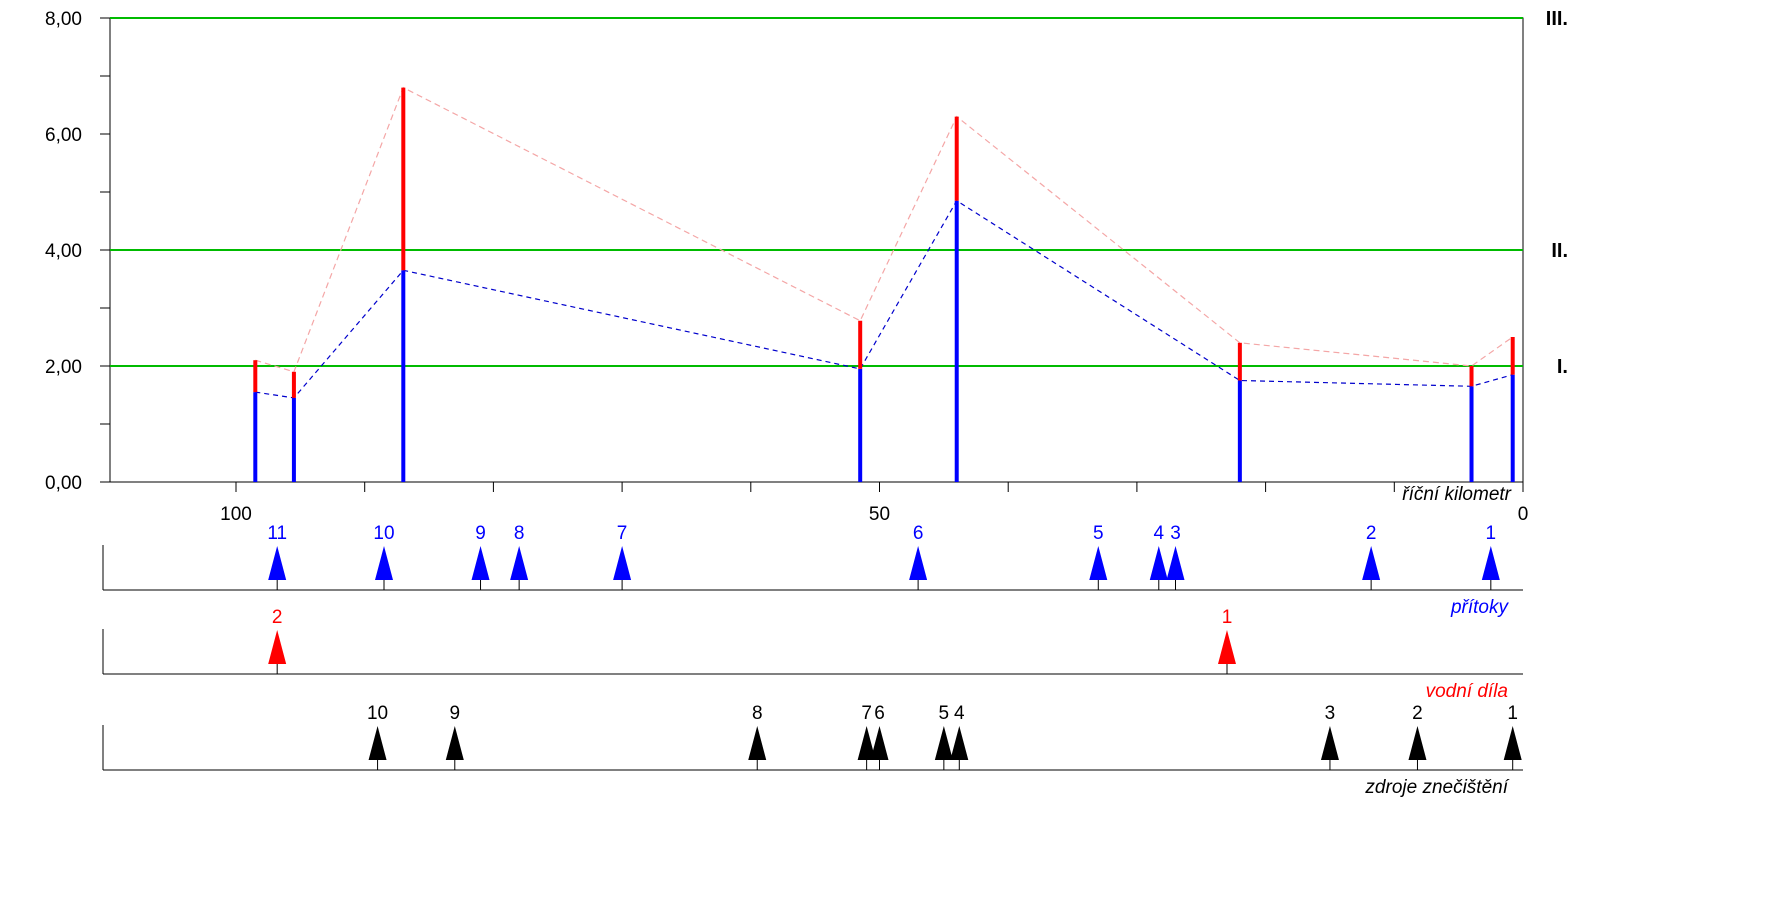 The height and width of the screenshot is (904, 1785). Describe the element at coordinates (1523, 514) in the screenshot. I see `x-tick-label: 0` at that location.